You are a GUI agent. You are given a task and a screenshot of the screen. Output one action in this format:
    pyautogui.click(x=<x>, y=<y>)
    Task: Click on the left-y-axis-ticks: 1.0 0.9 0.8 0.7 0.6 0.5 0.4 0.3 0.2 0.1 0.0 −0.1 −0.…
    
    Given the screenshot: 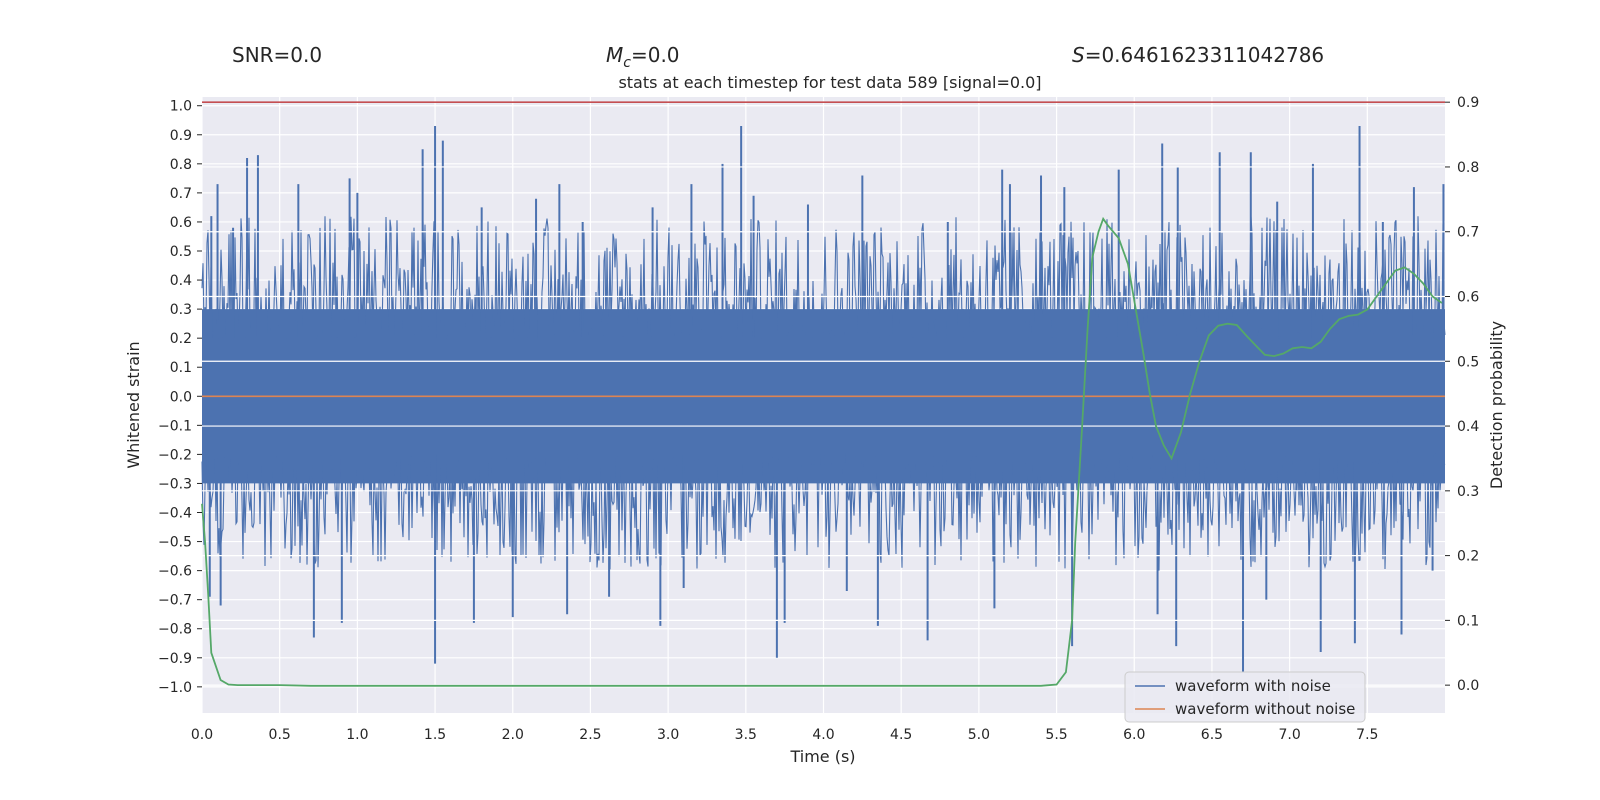 What is the action you would take?
    pyautogui.click(x=180, y=397)
    